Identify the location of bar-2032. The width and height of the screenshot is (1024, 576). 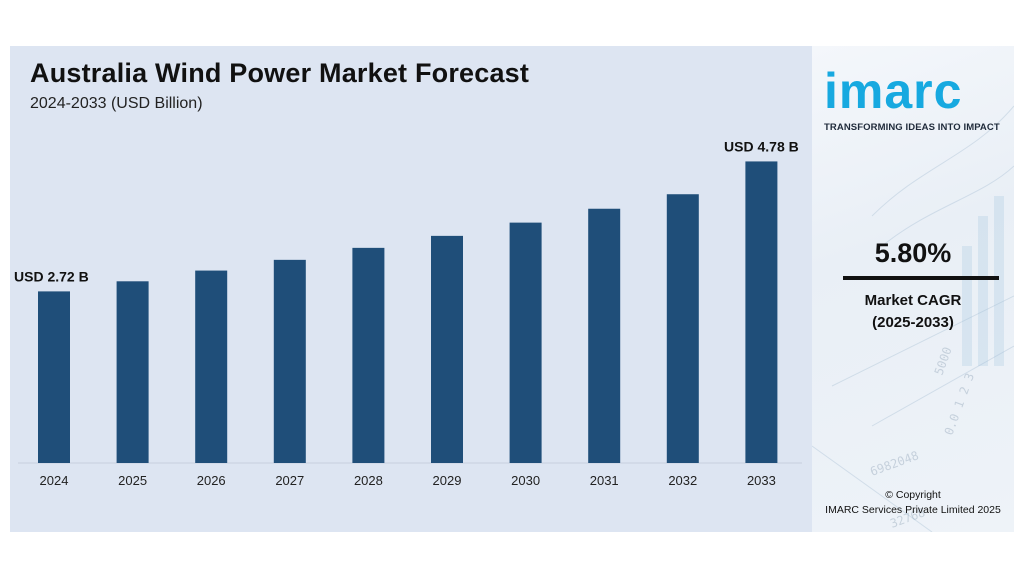
(682, 328).